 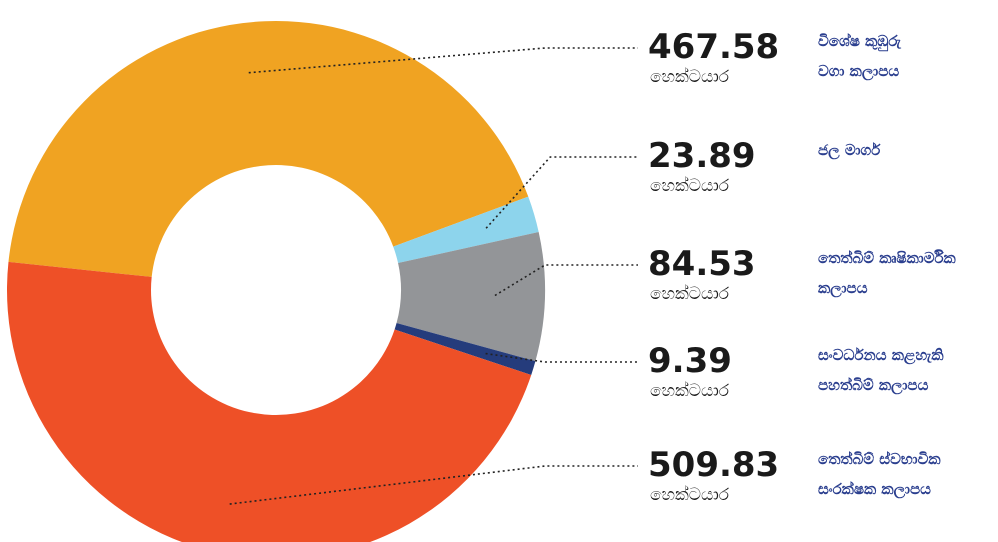 I want to click on category-line: සංවර්ධනය කළහැකි, so click(x=881, y=355).